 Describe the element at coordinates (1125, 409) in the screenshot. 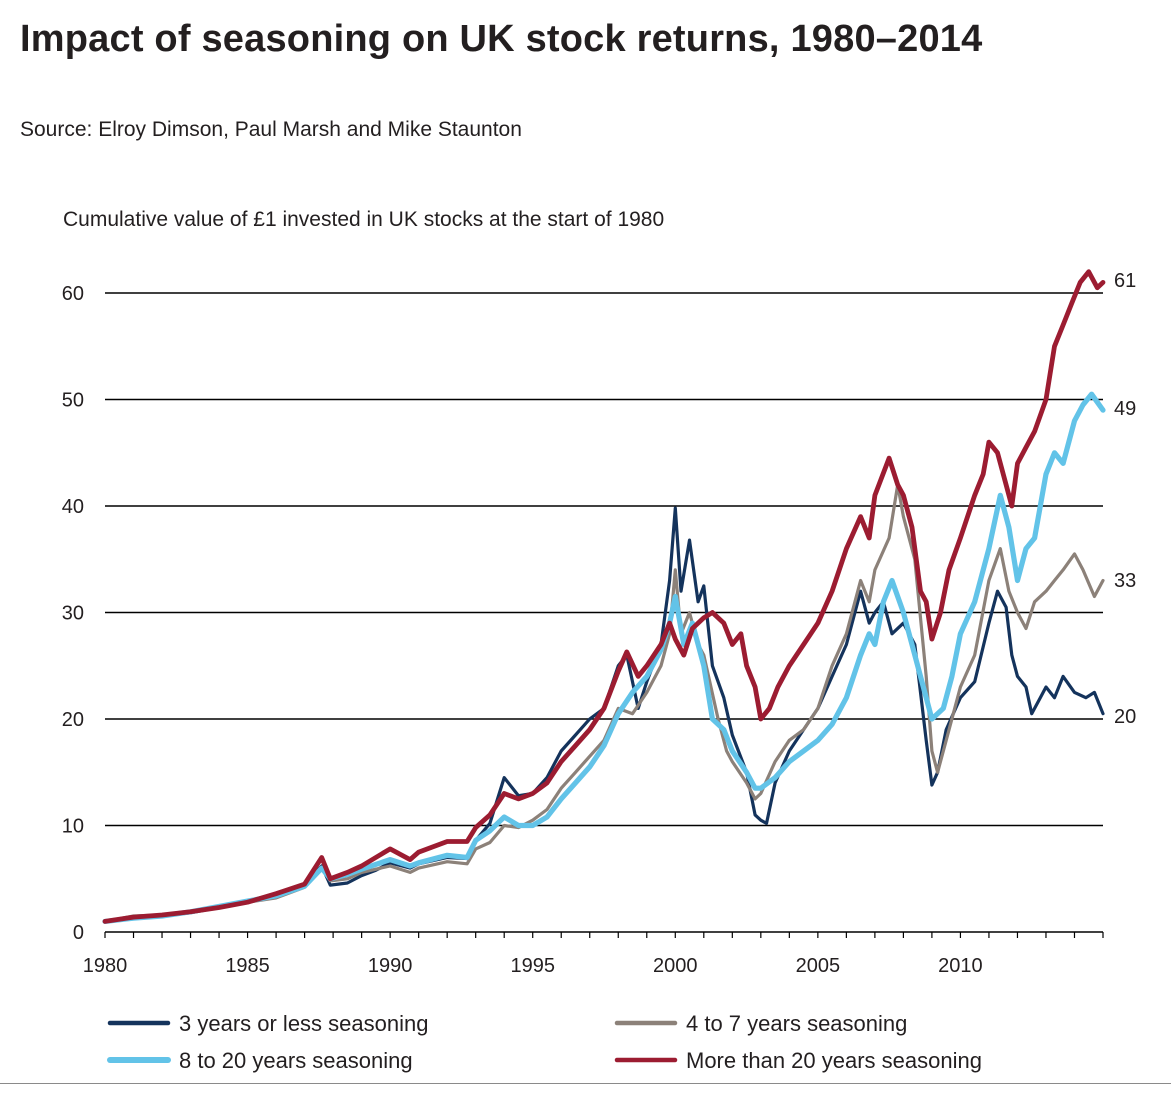

I see `end-label: 49` at that location.